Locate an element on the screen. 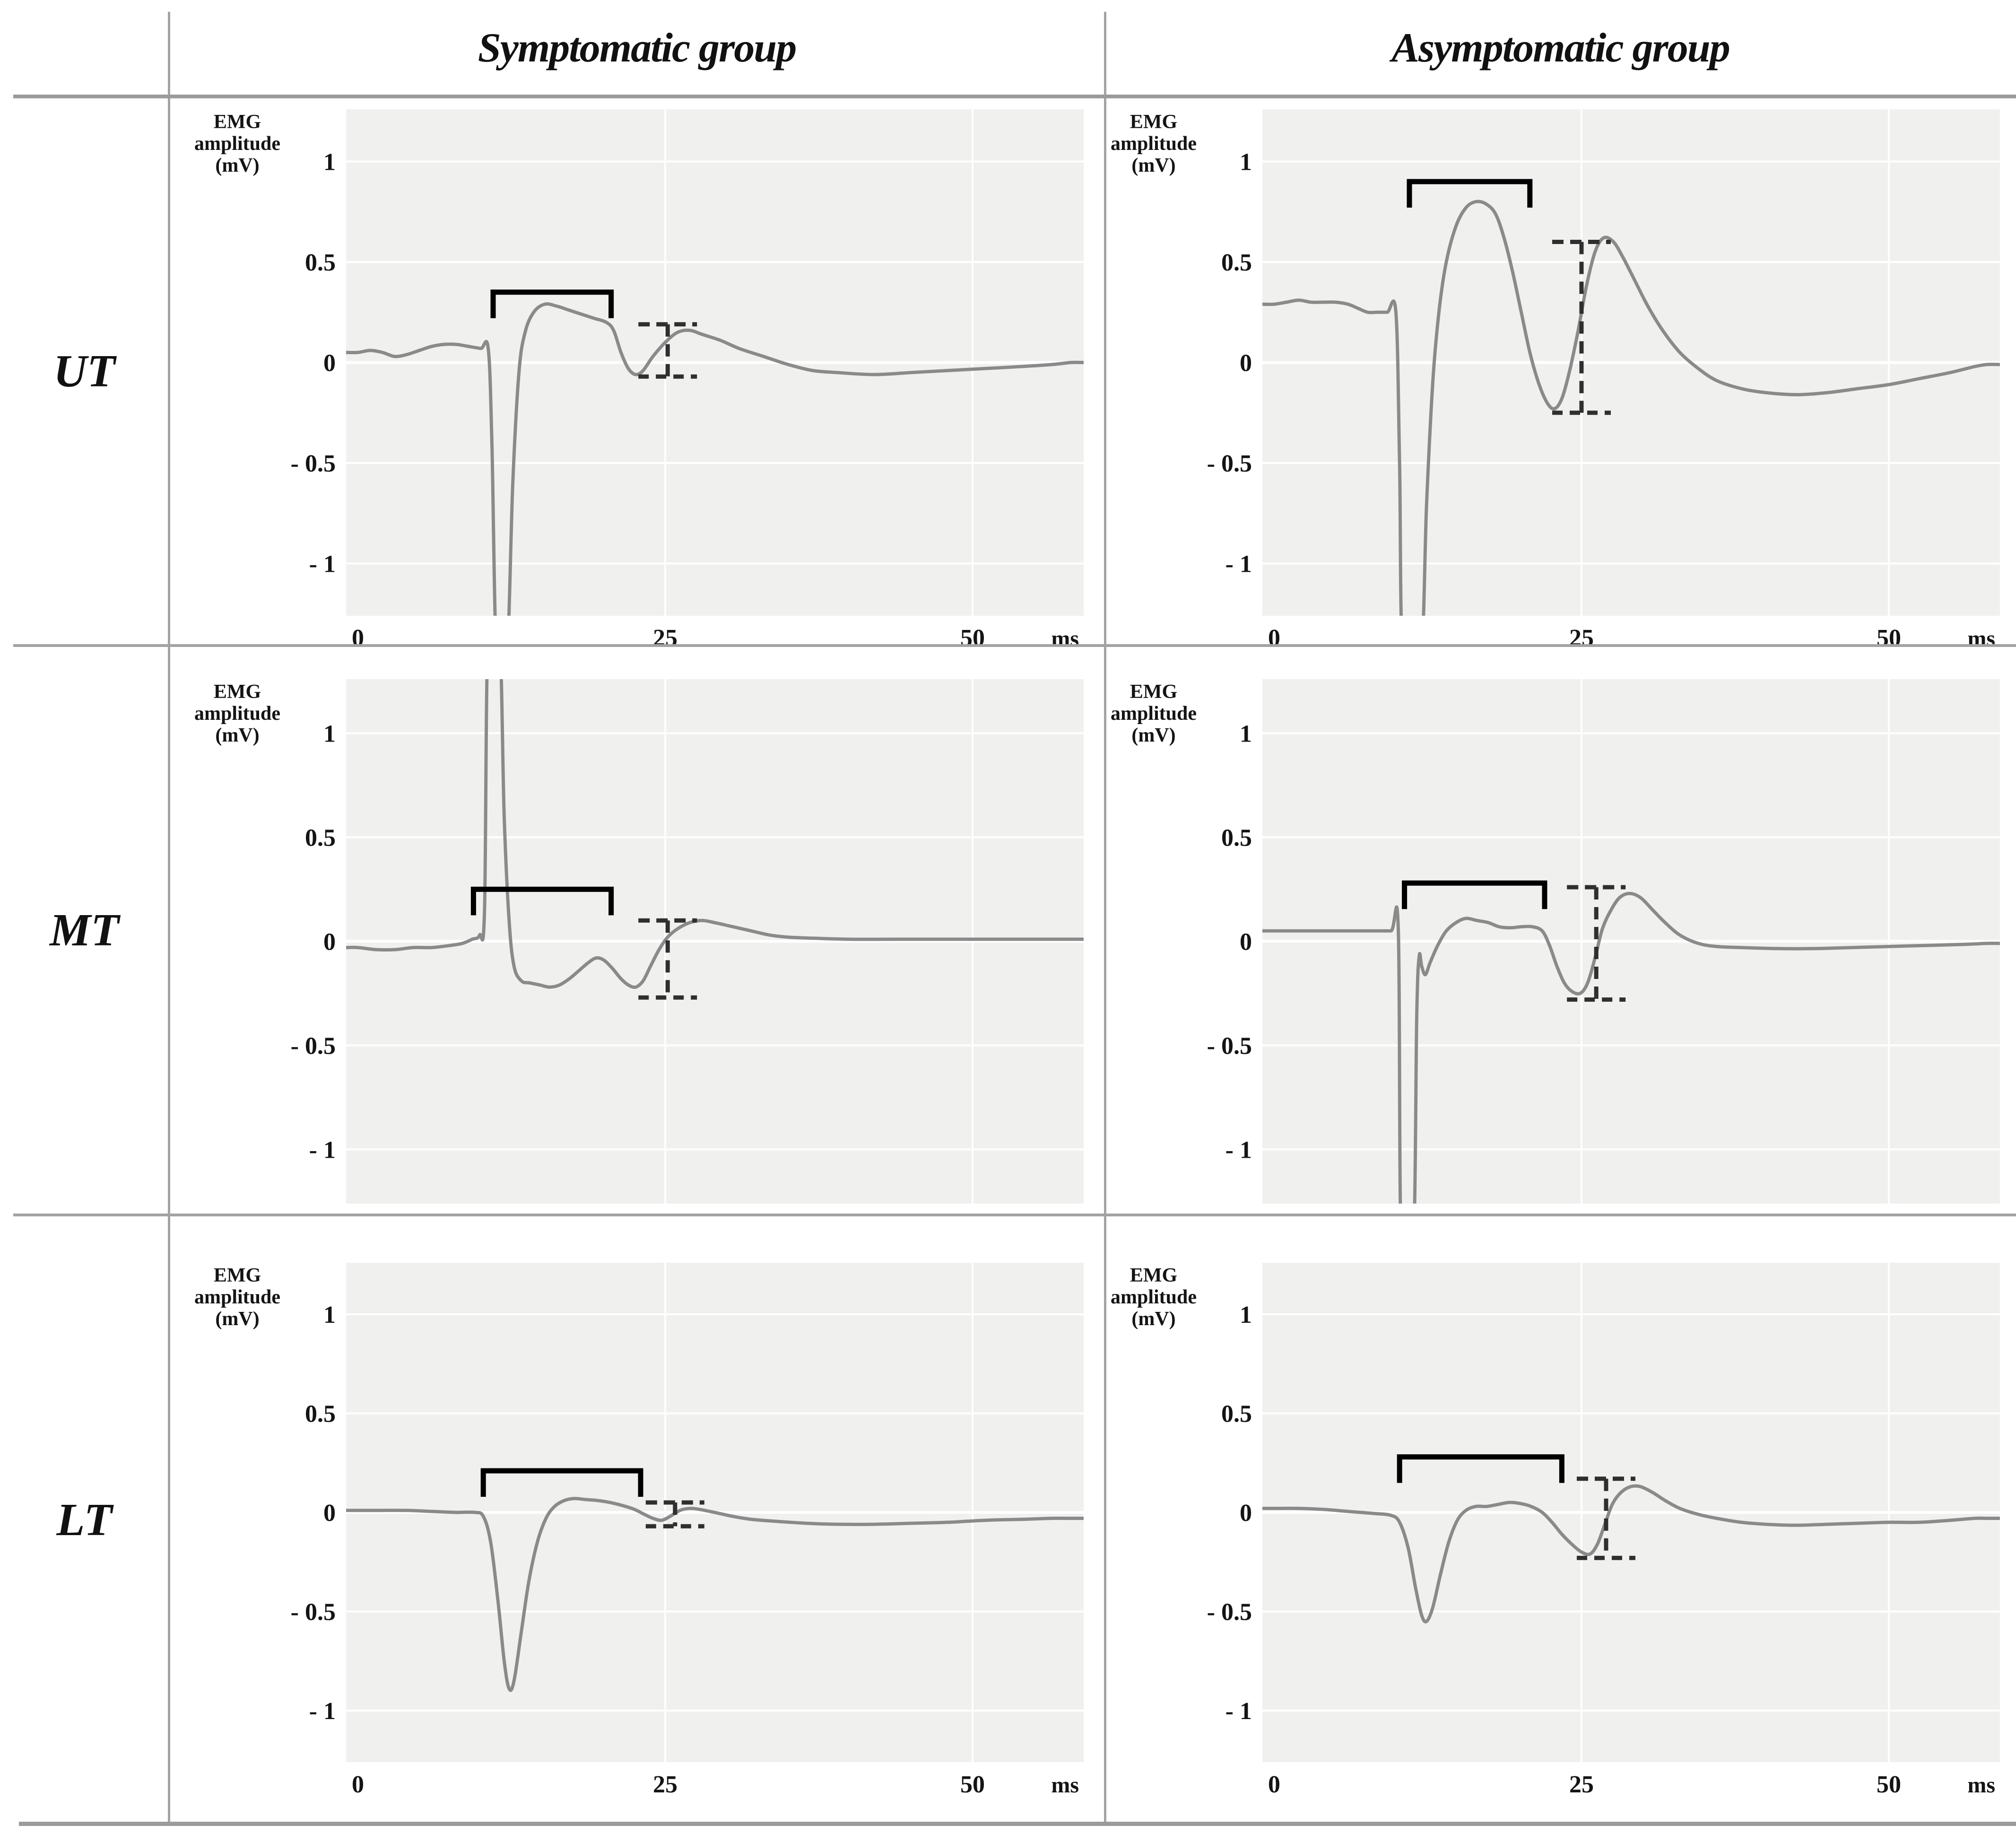 The image size is (2016, 1834). column-header-asymptomatic: Asymptomatic group is located at coordinates (1561, 48).